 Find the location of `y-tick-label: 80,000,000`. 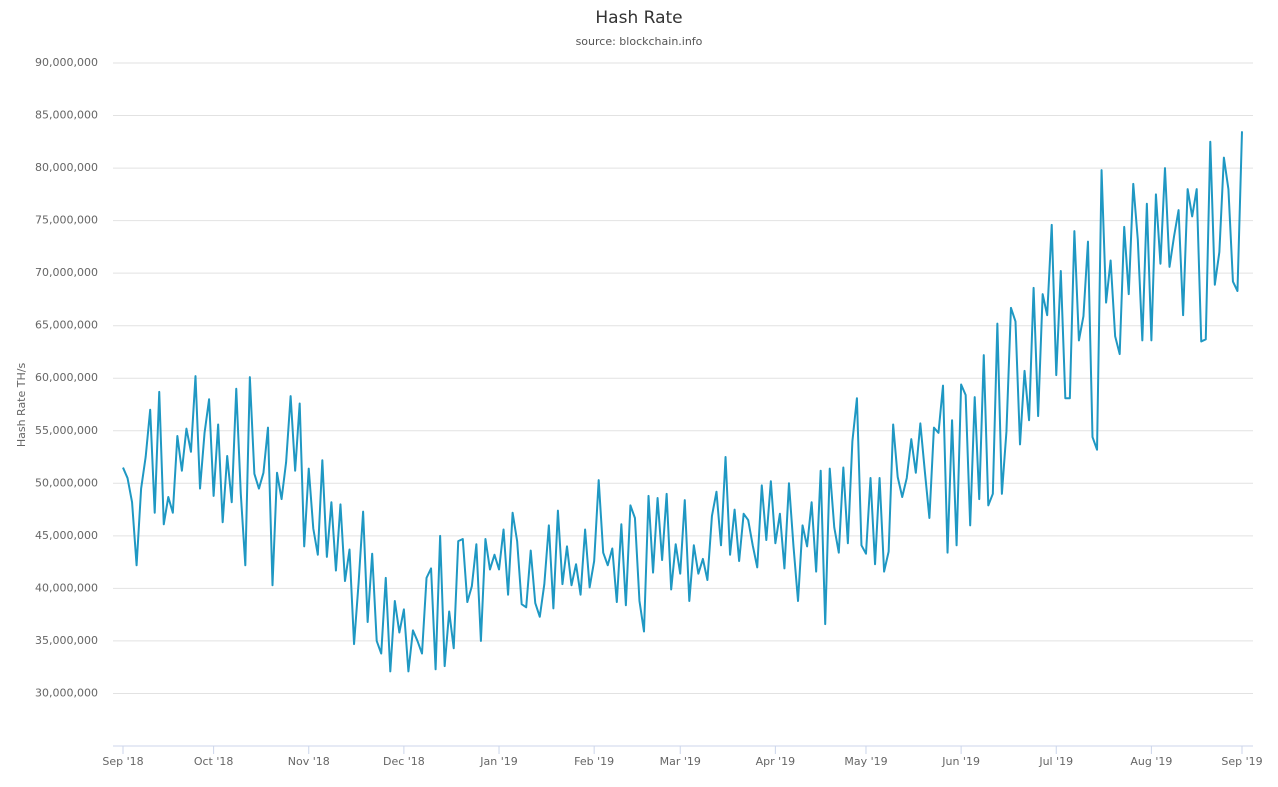

y-tick-label: 80,000,000 is located at coordinates (66, 167).